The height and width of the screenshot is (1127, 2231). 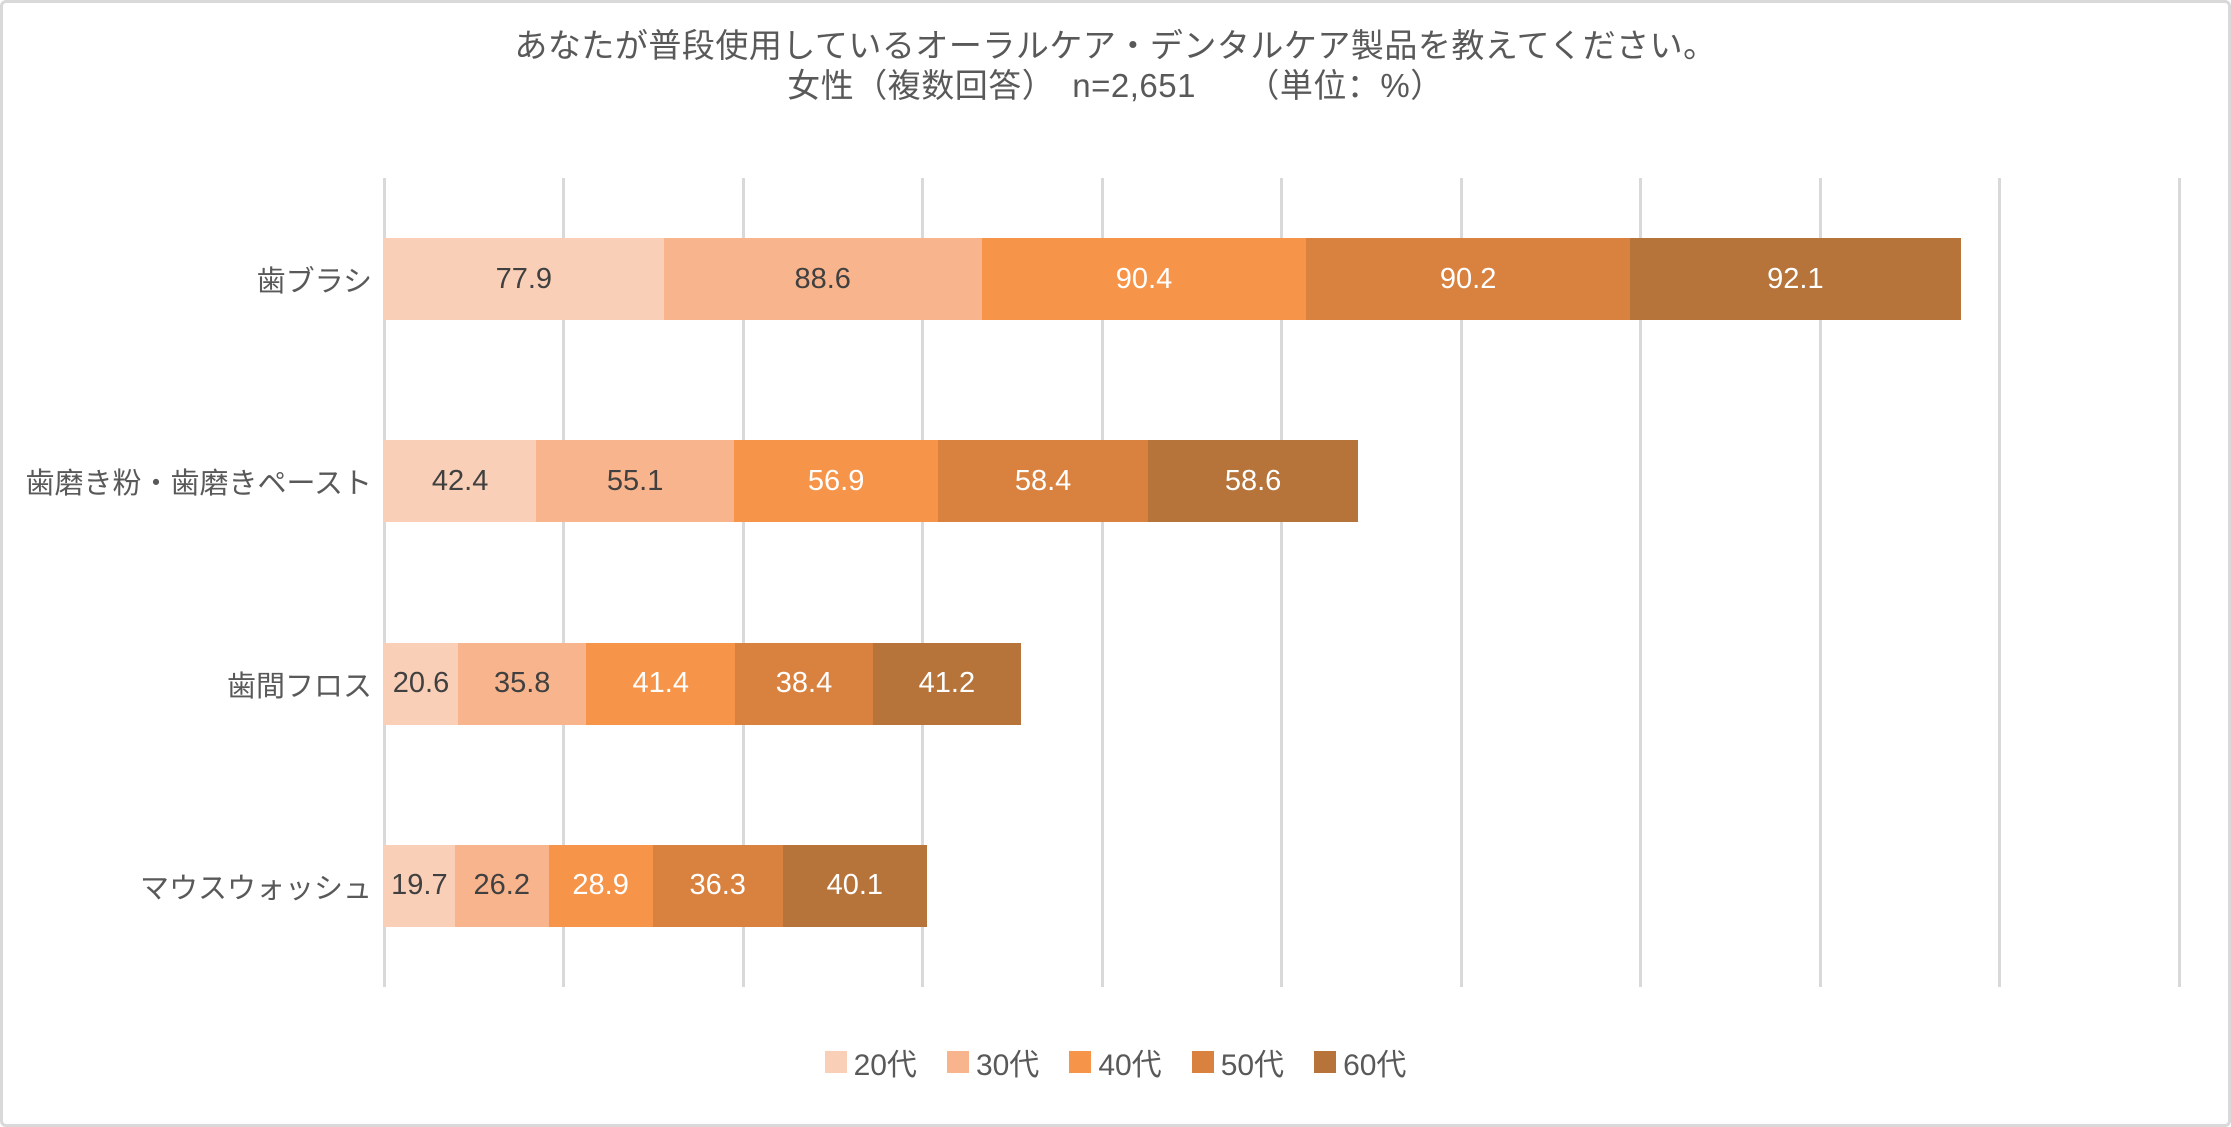 I want to click on legend-label: 20代, so click(x=885, y=1065).